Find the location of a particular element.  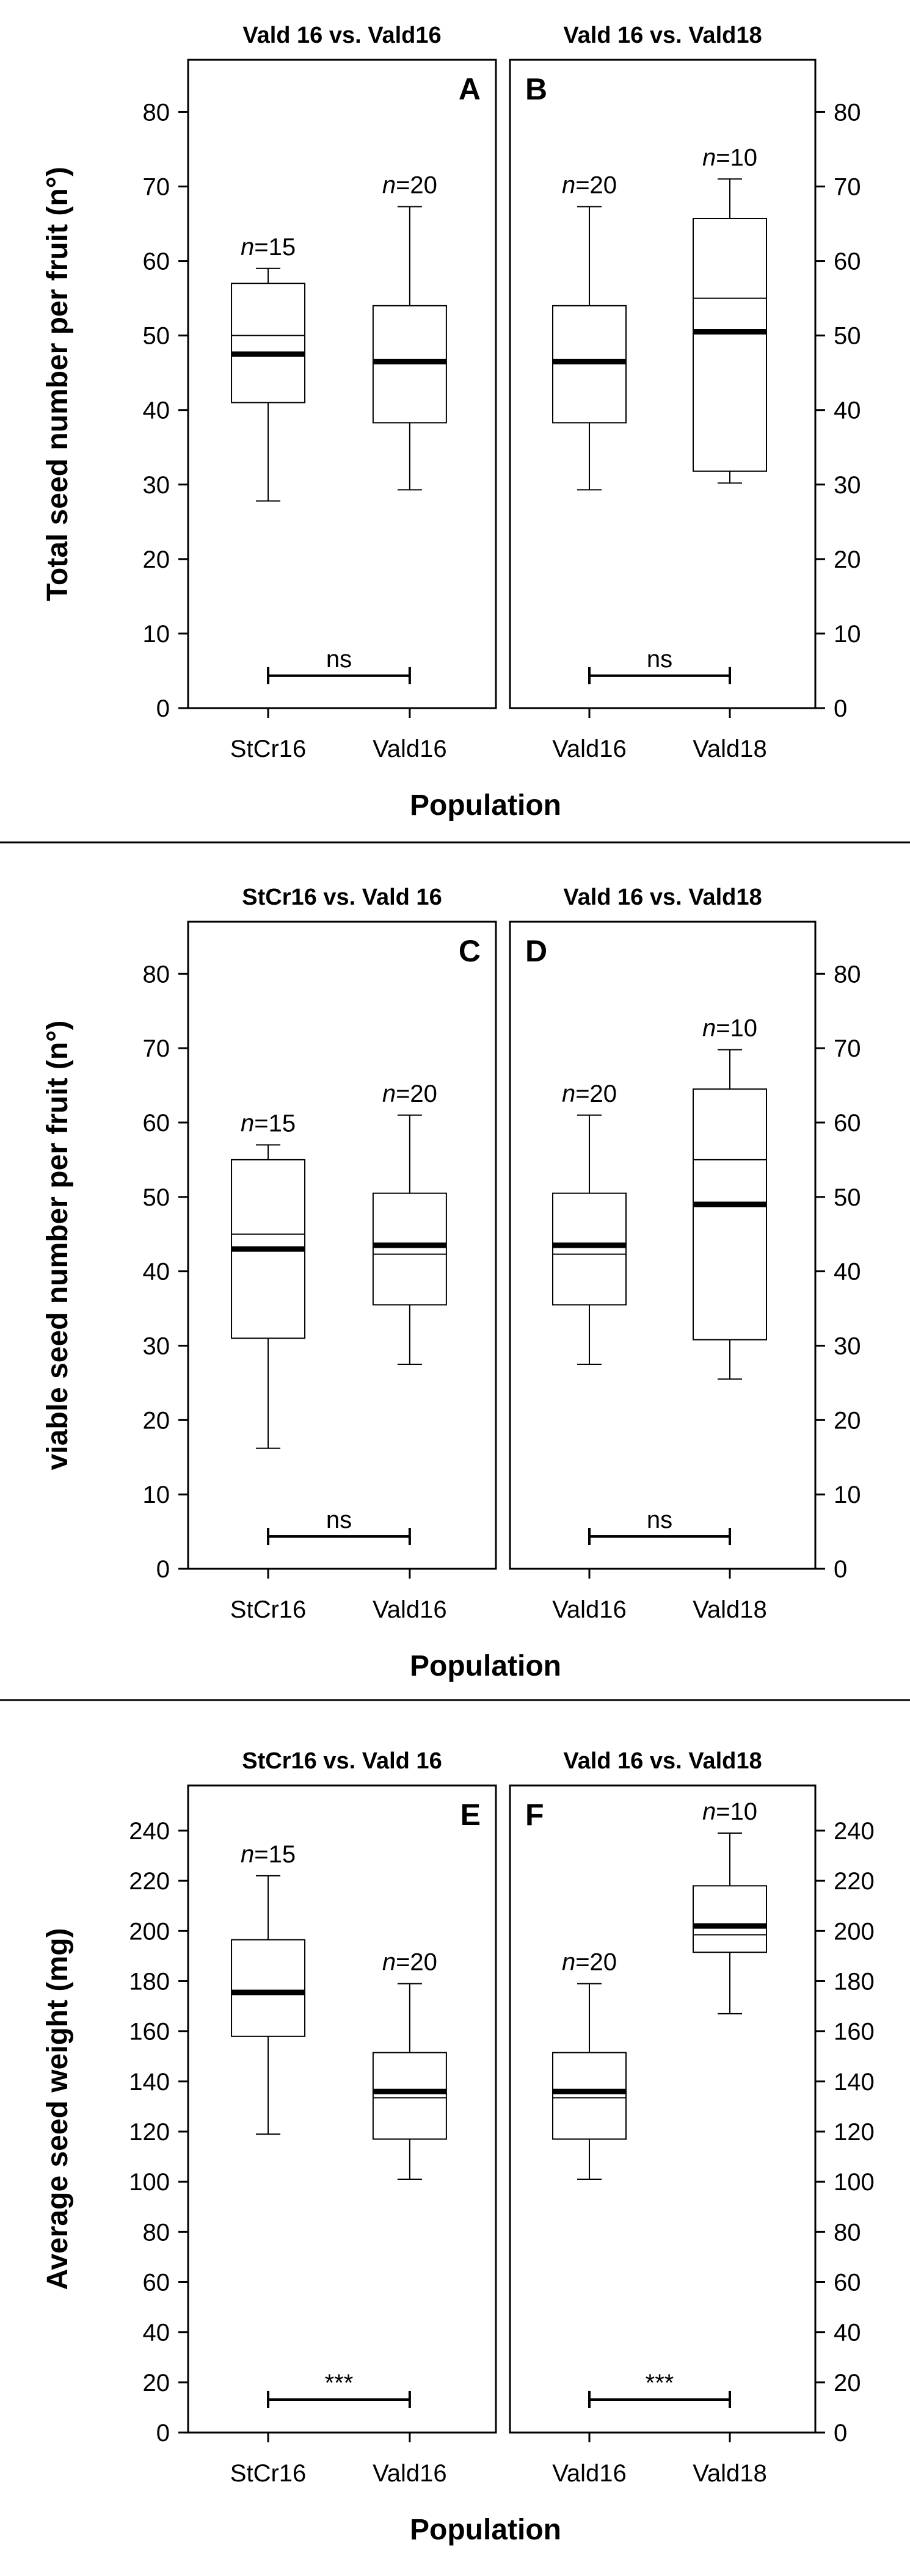

sample-size-label: n=15 is located at coordinates (268, 1854).